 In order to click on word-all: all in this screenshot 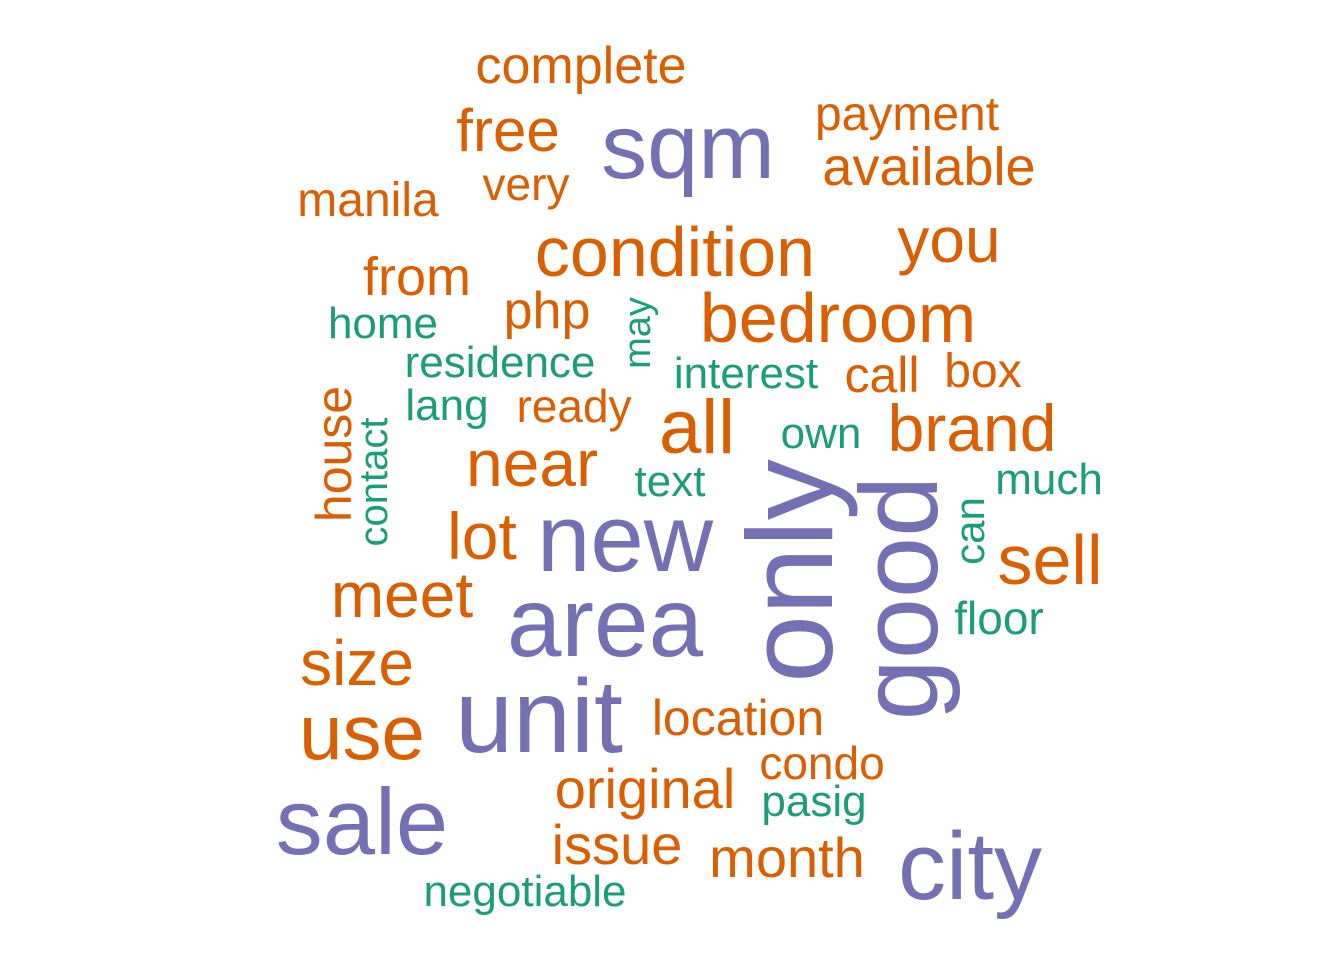, I will do `click(697, 427)`.